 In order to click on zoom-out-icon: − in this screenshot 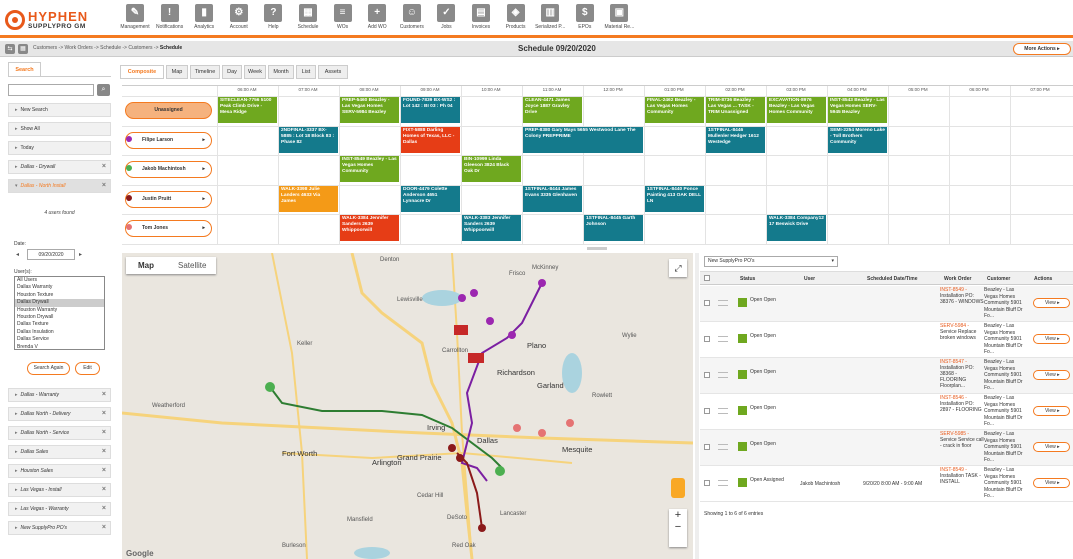, I will do `click(678, 527)`.